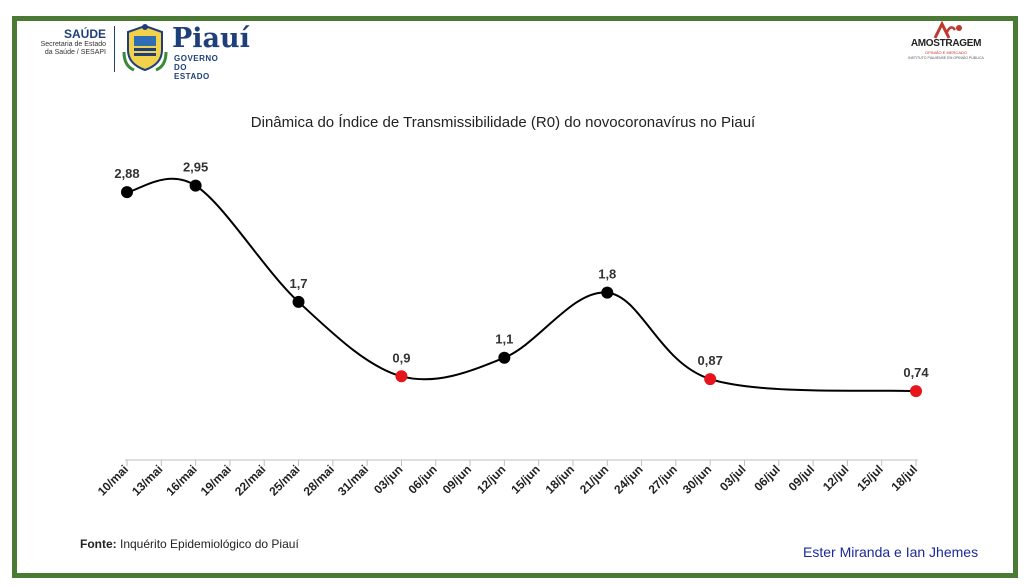 Image resolution: width=1028 pixels, height=586 pixels. Describe the element at coordinates (802, 478) in the screenshot. I see `x-tick-label: 09/jul` at that location.